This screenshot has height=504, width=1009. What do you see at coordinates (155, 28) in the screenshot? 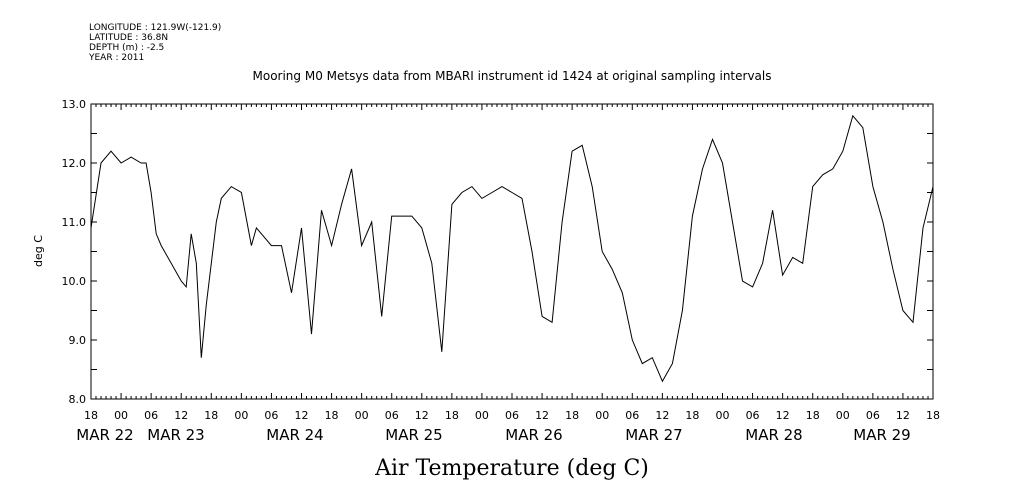
I see `longitude-label: LONGITUDE : 121.9W(-121.9)` at bounding box center [155, 28].